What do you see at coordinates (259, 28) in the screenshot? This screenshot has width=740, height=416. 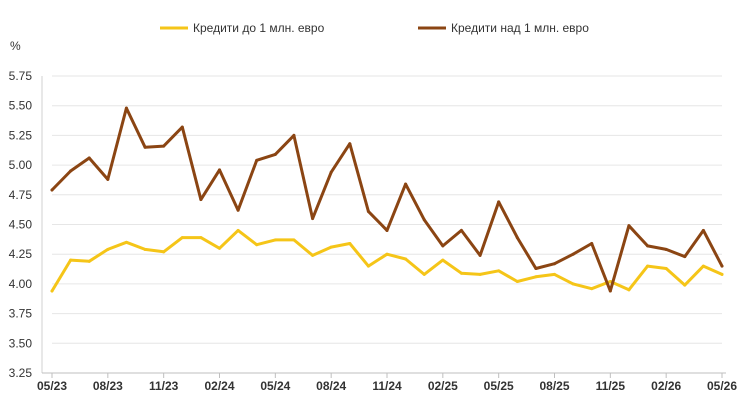 I see `legend-label-small-loans: Кредити до 1 млн. евро` at bounding box center [259, 28].